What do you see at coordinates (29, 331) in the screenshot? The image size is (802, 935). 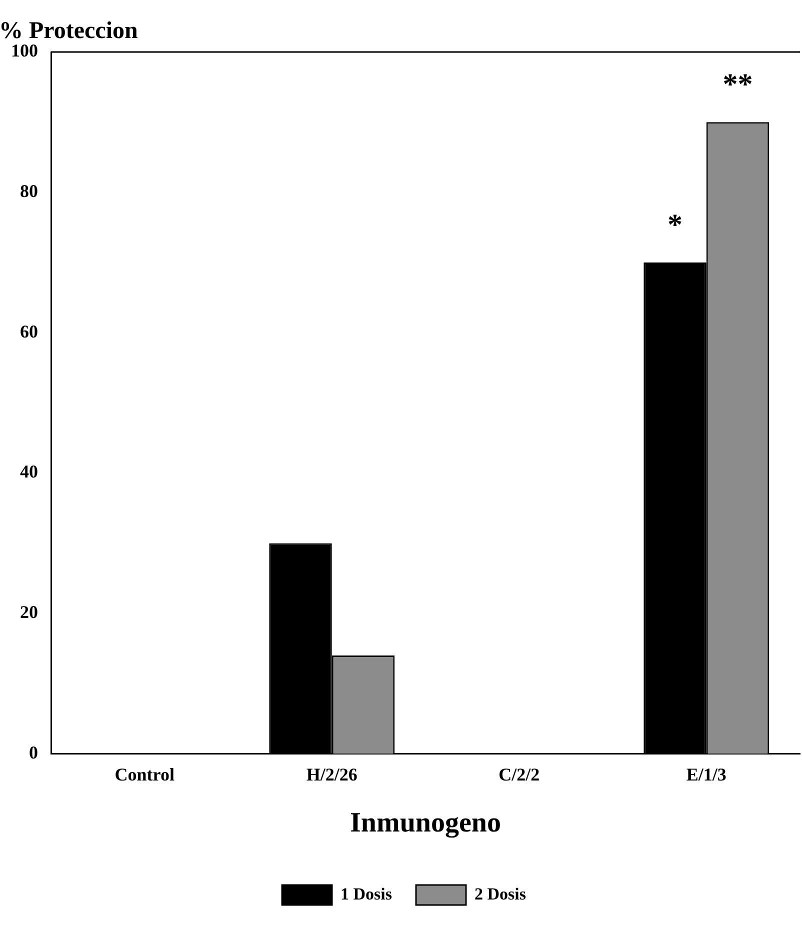 I see `y-tick-label: 60` at bounding box center [29, 331].